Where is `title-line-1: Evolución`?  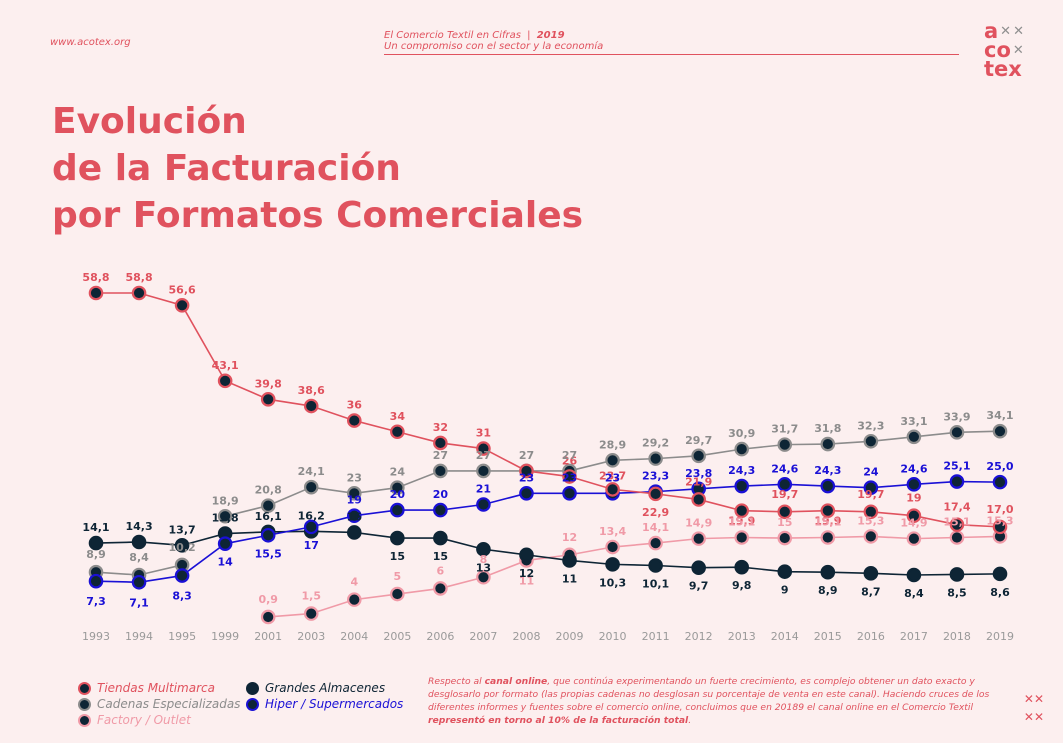
title-line-1: Evolución is located at coordinates (149, 121).